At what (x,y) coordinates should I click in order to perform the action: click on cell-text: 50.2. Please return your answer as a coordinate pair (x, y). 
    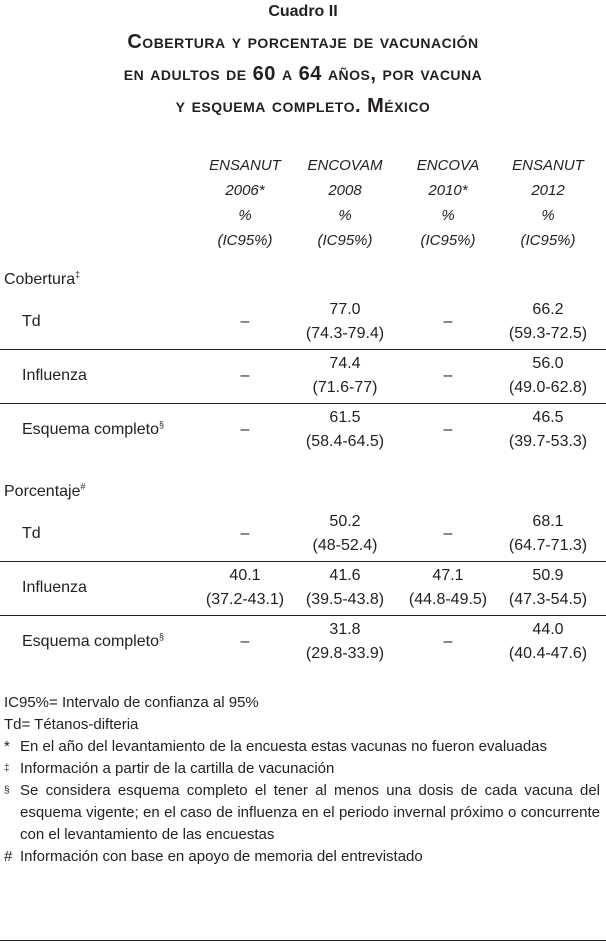
    Looking at the image, I should click on (345, 521).